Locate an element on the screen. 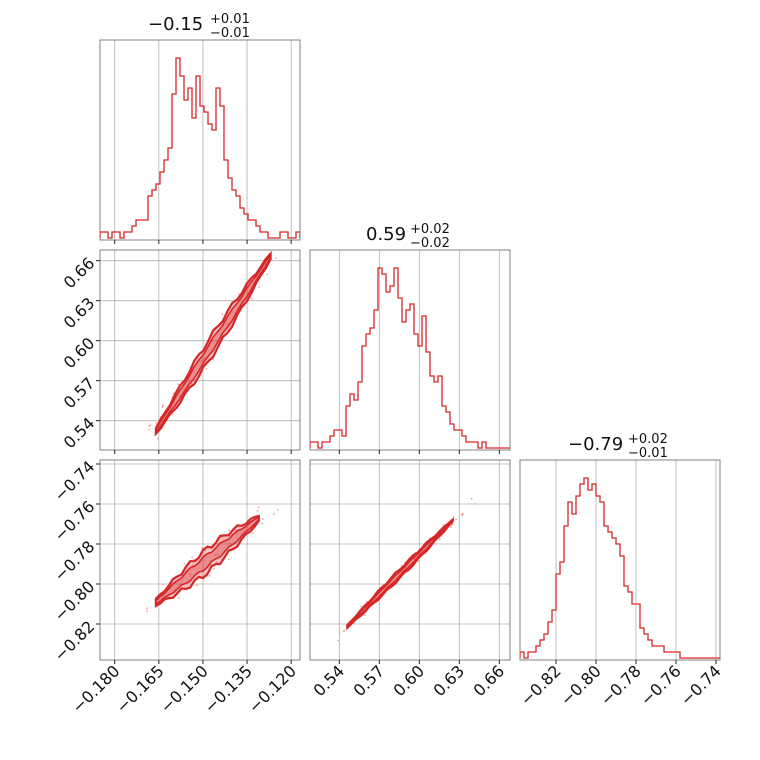  ylabel-row1-tick-4: 0.66 is located at coordinates (79, 273).